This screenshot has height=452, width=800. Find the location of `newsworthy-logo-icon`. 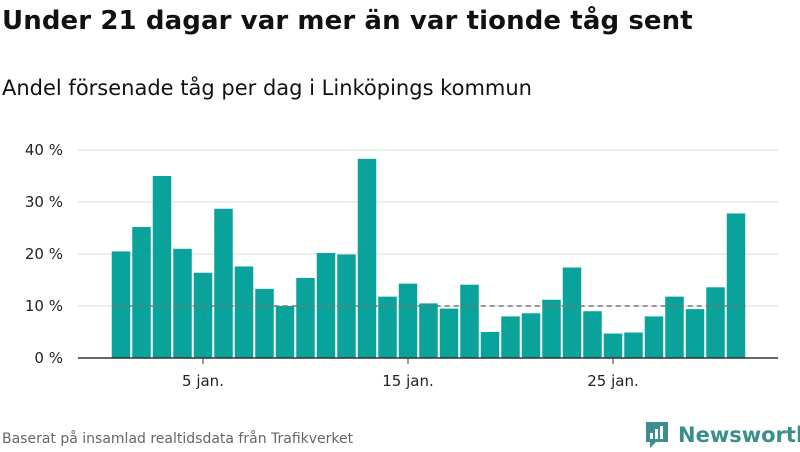

newsworthy-logo-icon is located at coordinates (657, 435).